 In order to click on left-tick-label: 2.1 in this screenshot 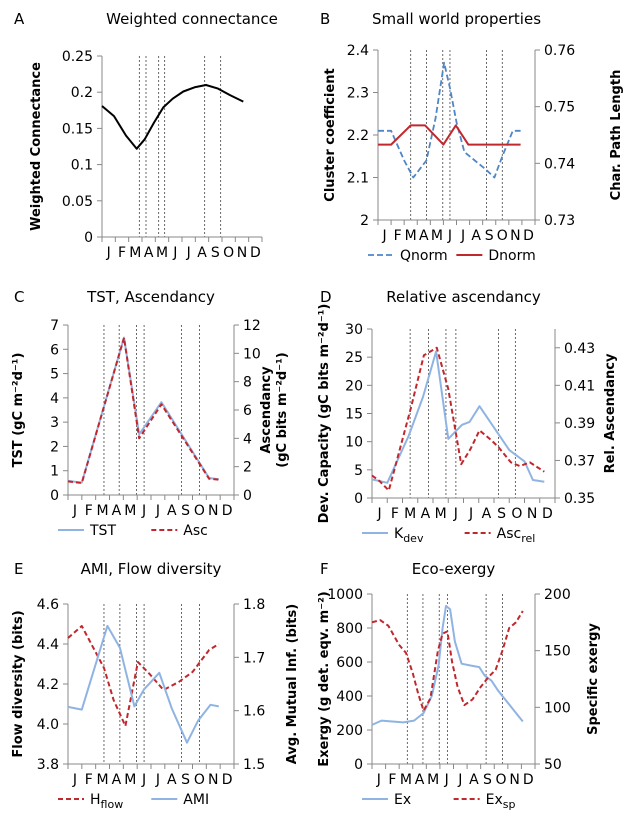, I will do `click(358, 179)`.